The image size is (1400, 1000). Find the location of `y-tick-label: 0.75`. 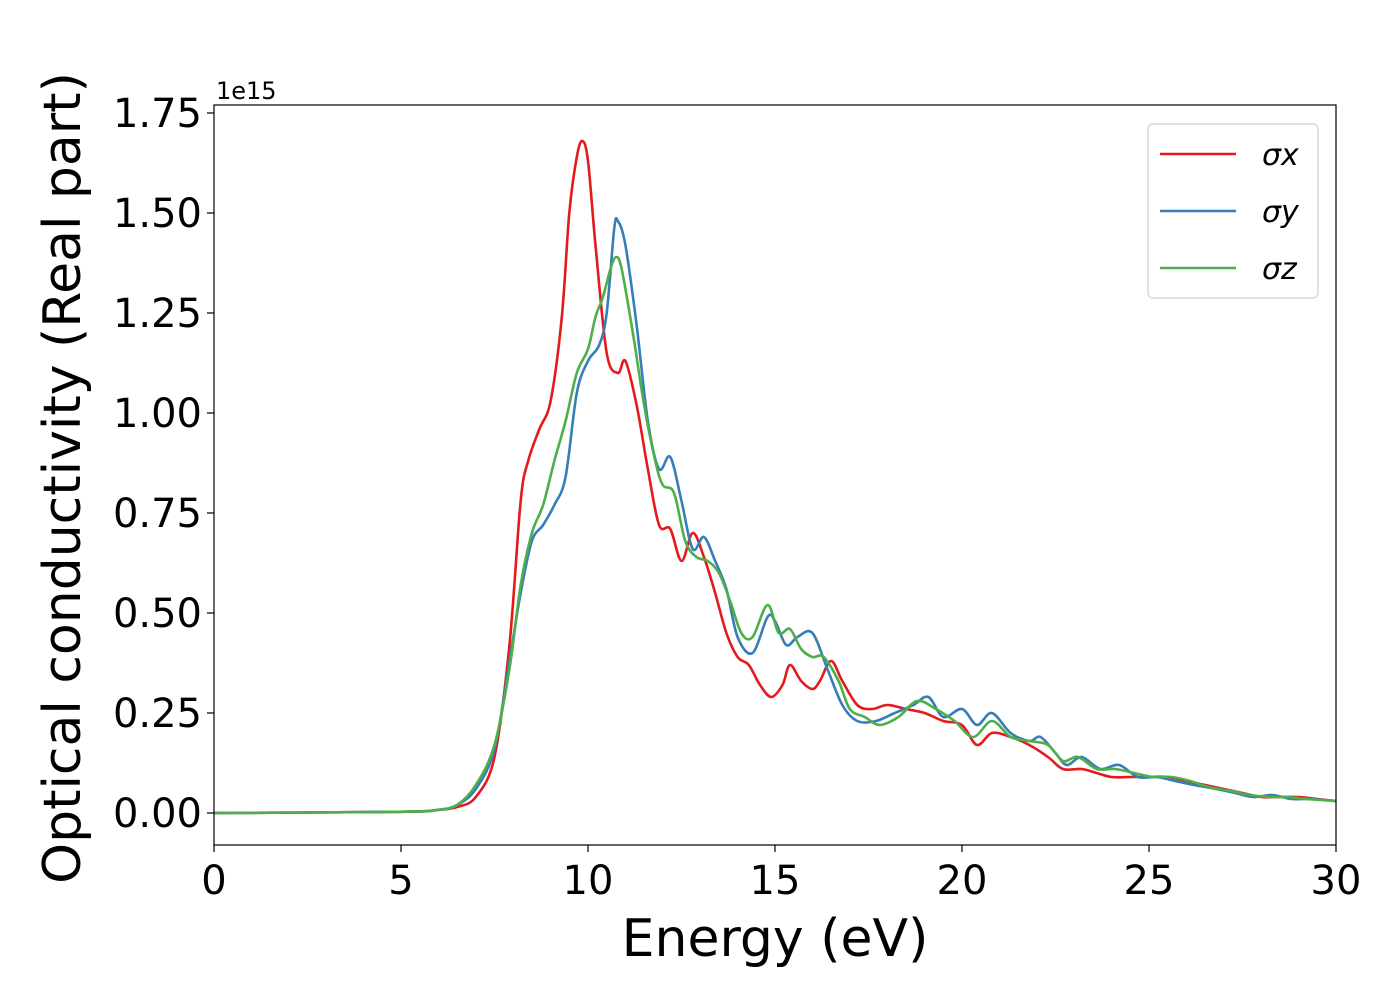

y-tick-label: 0.75 is located at coordinates (157, 514).